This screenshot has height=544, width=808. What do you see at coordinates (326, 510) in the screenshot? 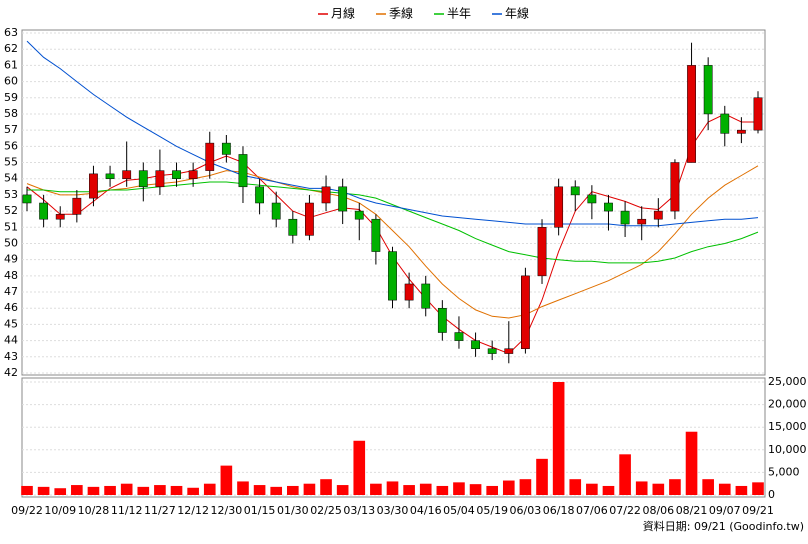
I see `x-tick-label: 02/25` at bounding box center [326, 510].